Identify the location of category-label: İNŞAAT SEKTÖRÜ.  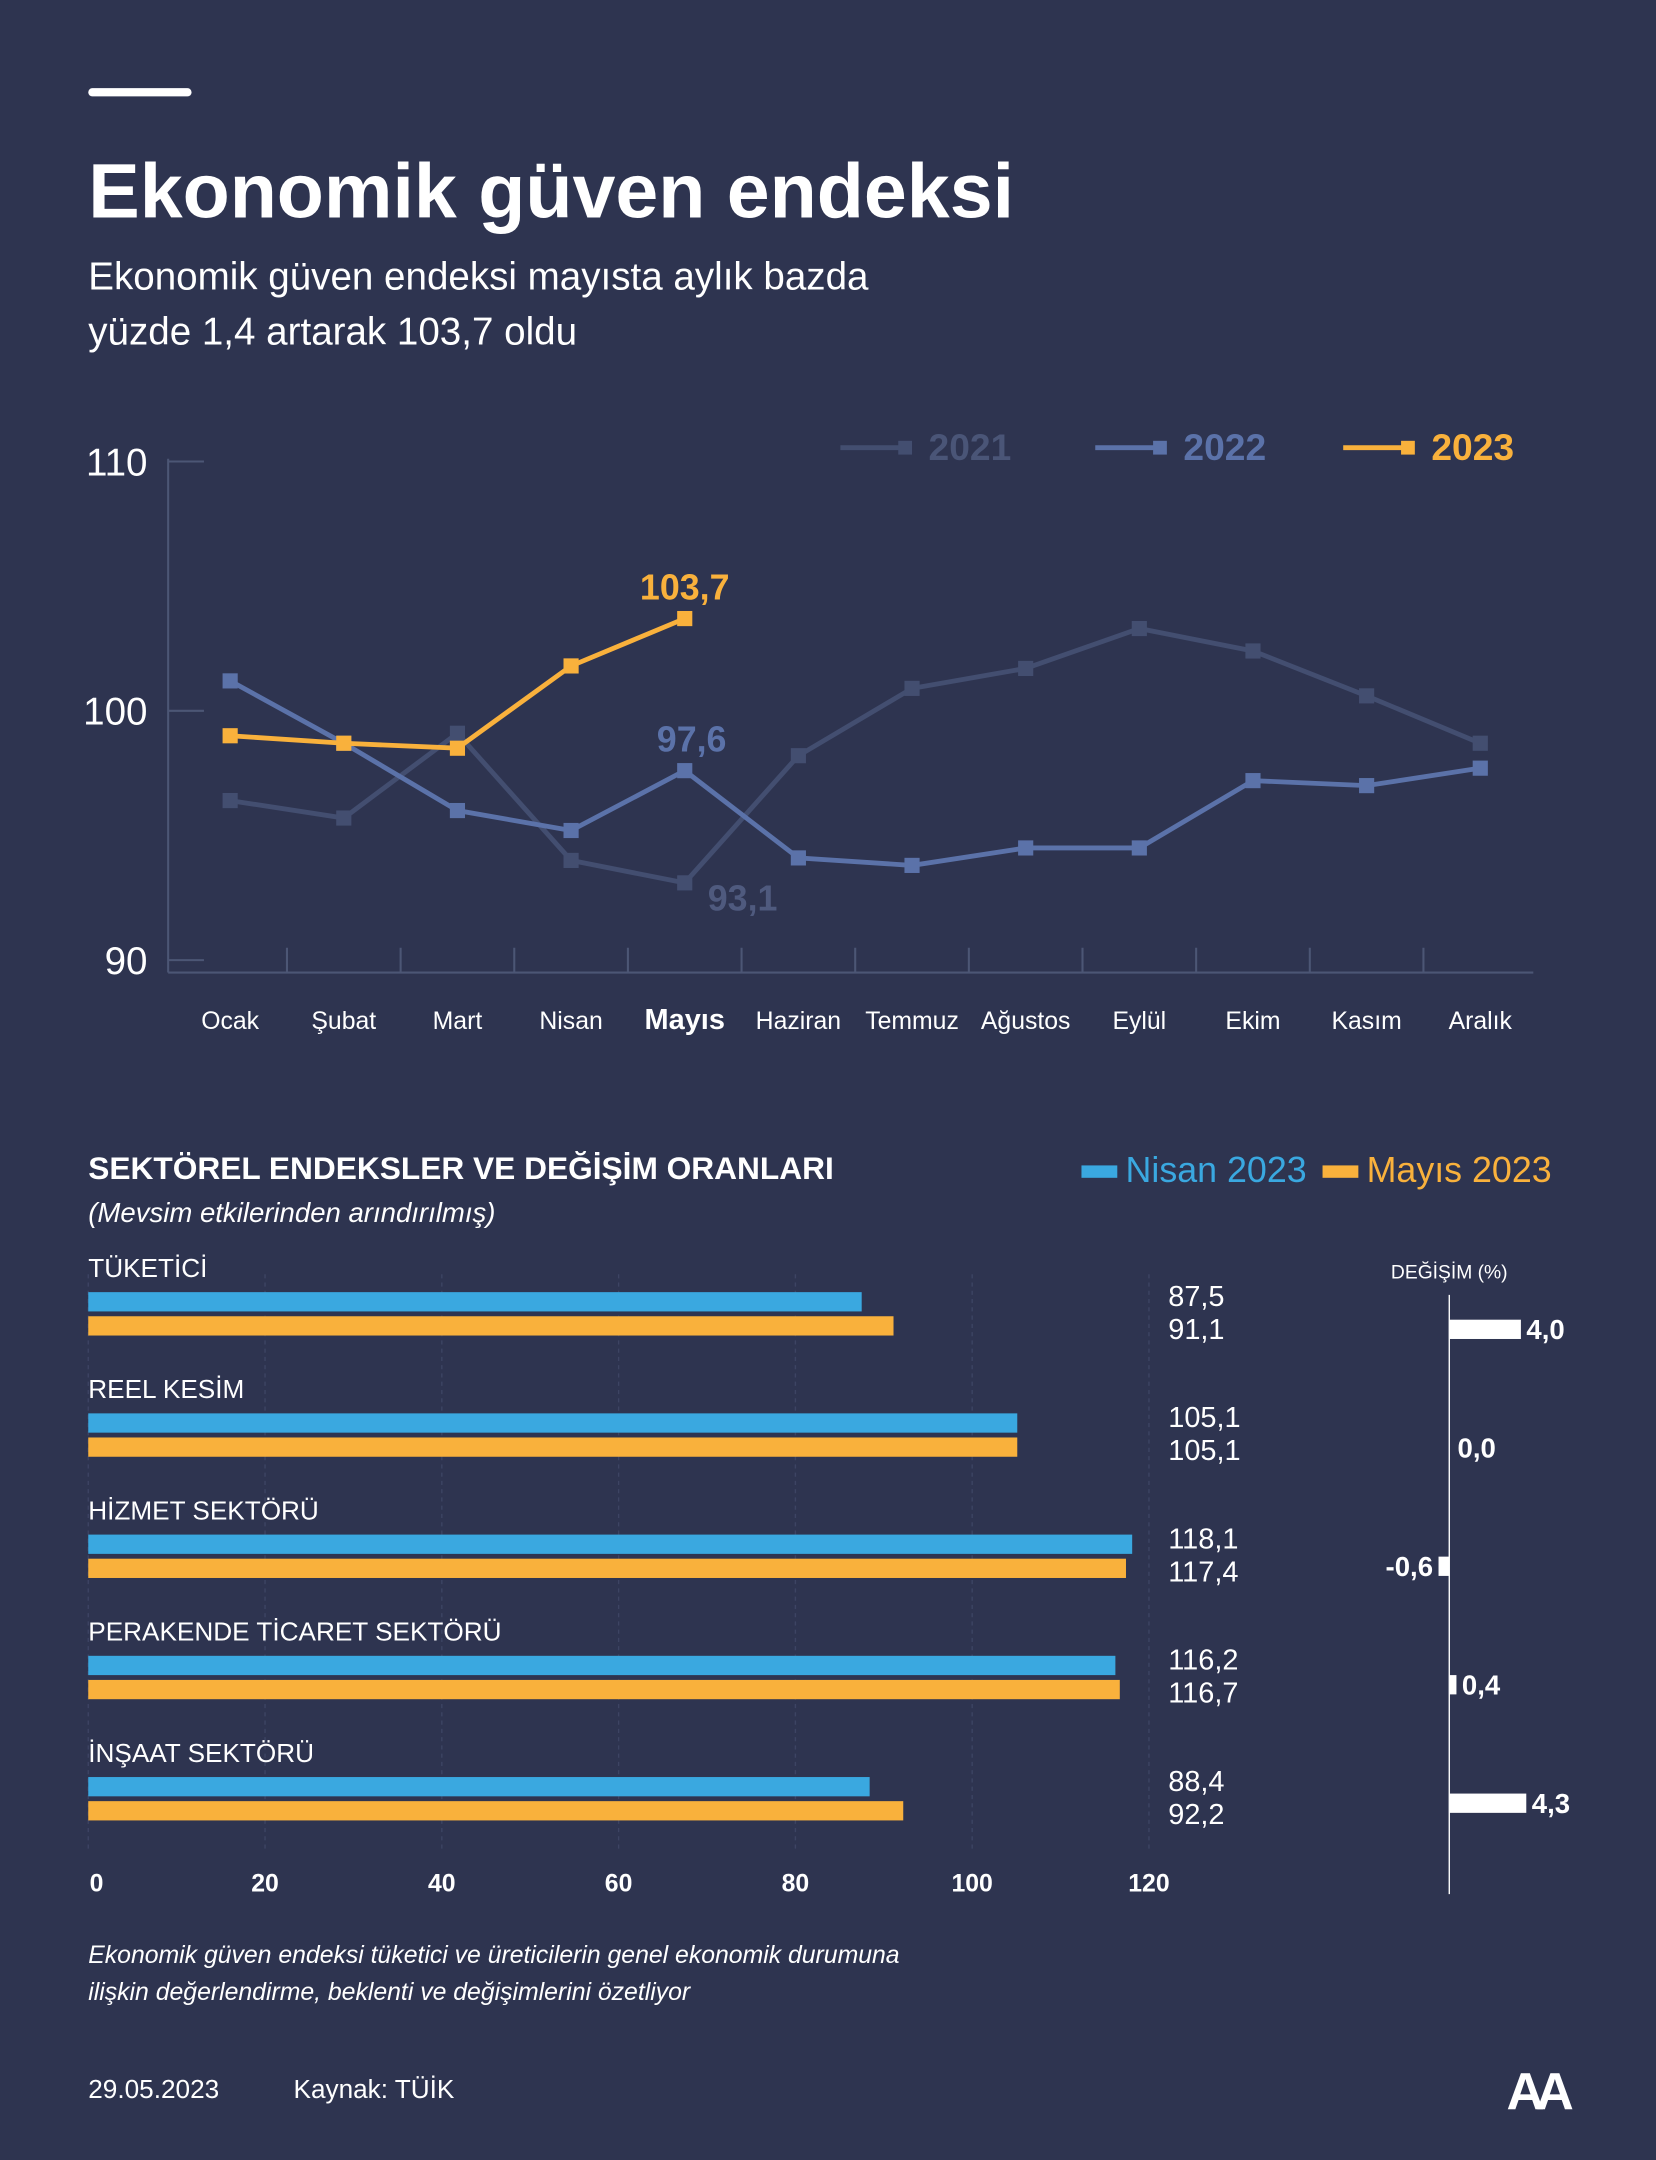
(201, 1753).